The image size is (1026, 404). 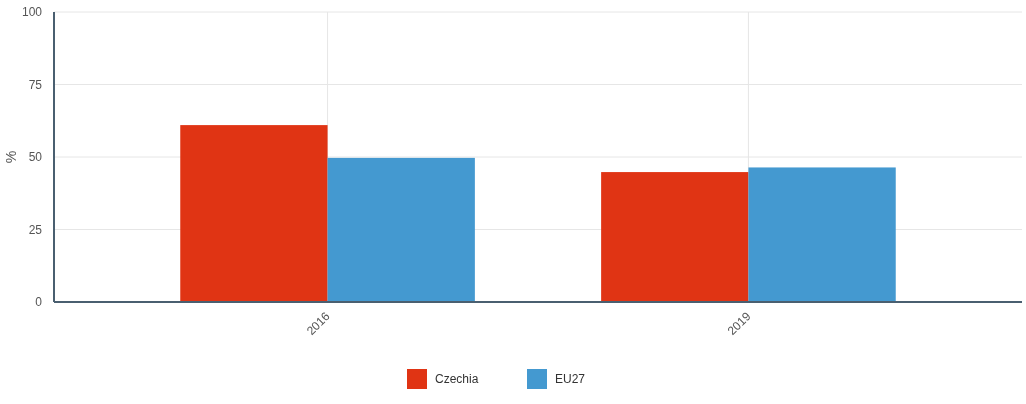 What do you see at coordinates (457, 379) in the screenshot?
I see `legend-label: Czechia` at bounding box center [457, 379].